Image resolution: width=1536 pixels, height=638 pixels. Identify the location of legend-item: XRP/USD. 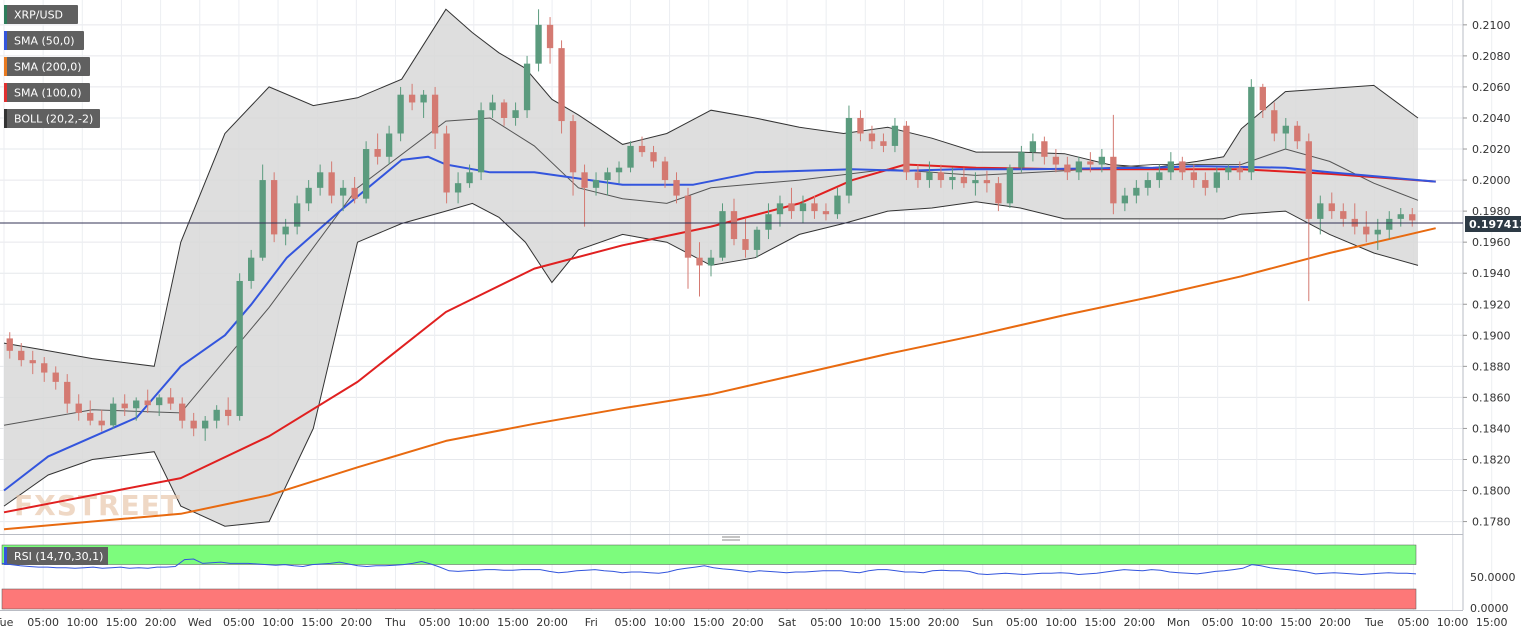
(41, 14).